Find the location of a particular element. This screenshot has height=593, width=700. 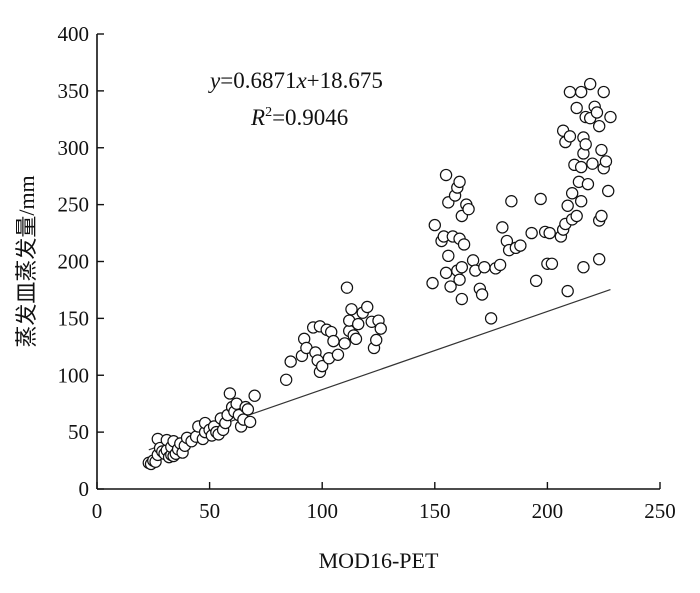

y-tick-label: 0 is located at coordinates (84, 489).